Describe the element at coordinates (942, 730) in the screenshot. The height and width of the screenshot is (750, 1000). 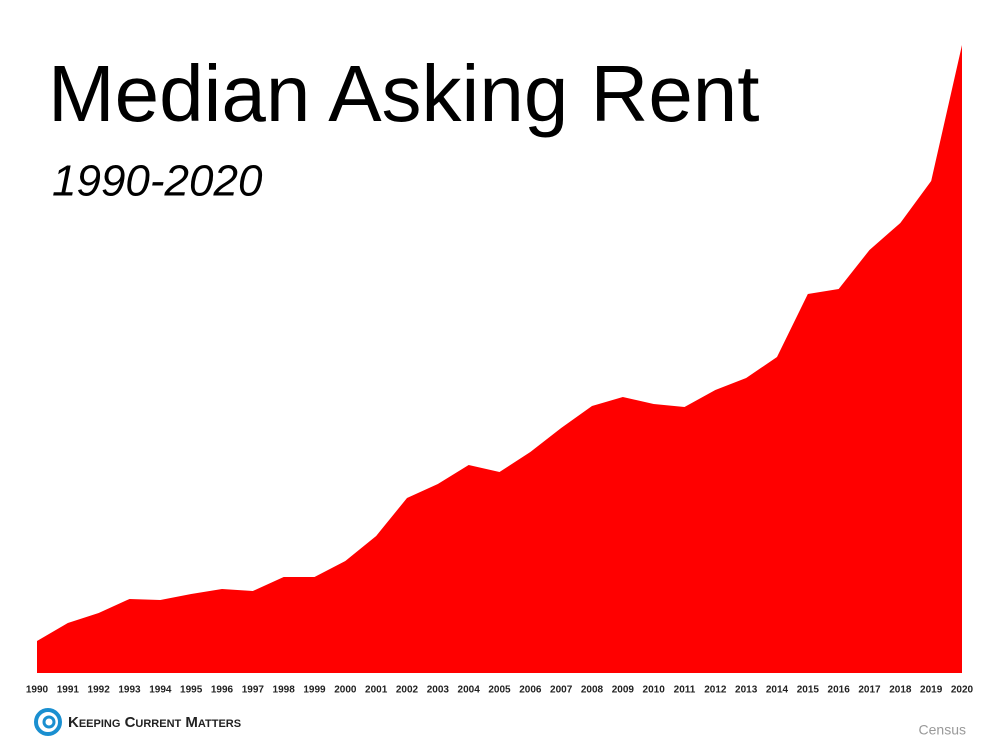
I see `source: Census` at that location.